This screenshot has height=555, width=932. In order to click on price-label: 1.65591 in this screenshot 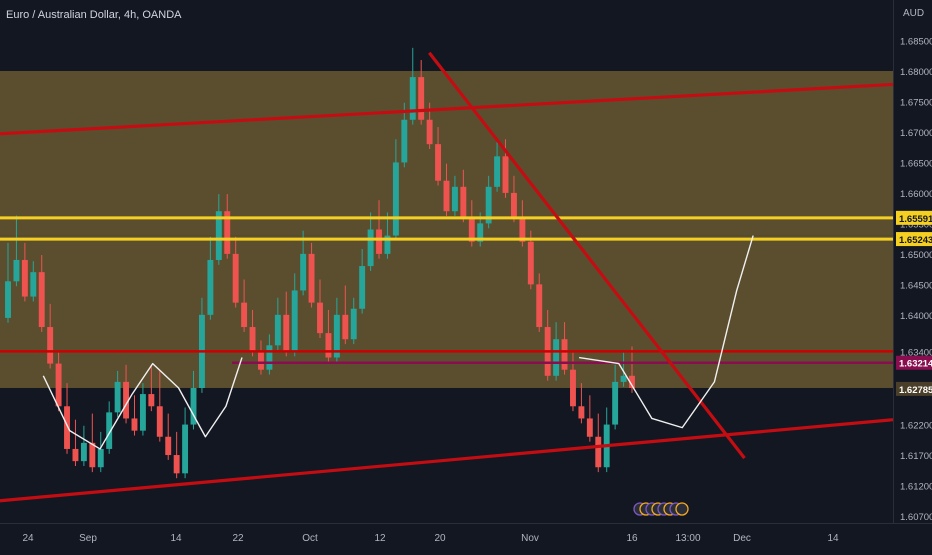, I will do `click(915, 219)`.